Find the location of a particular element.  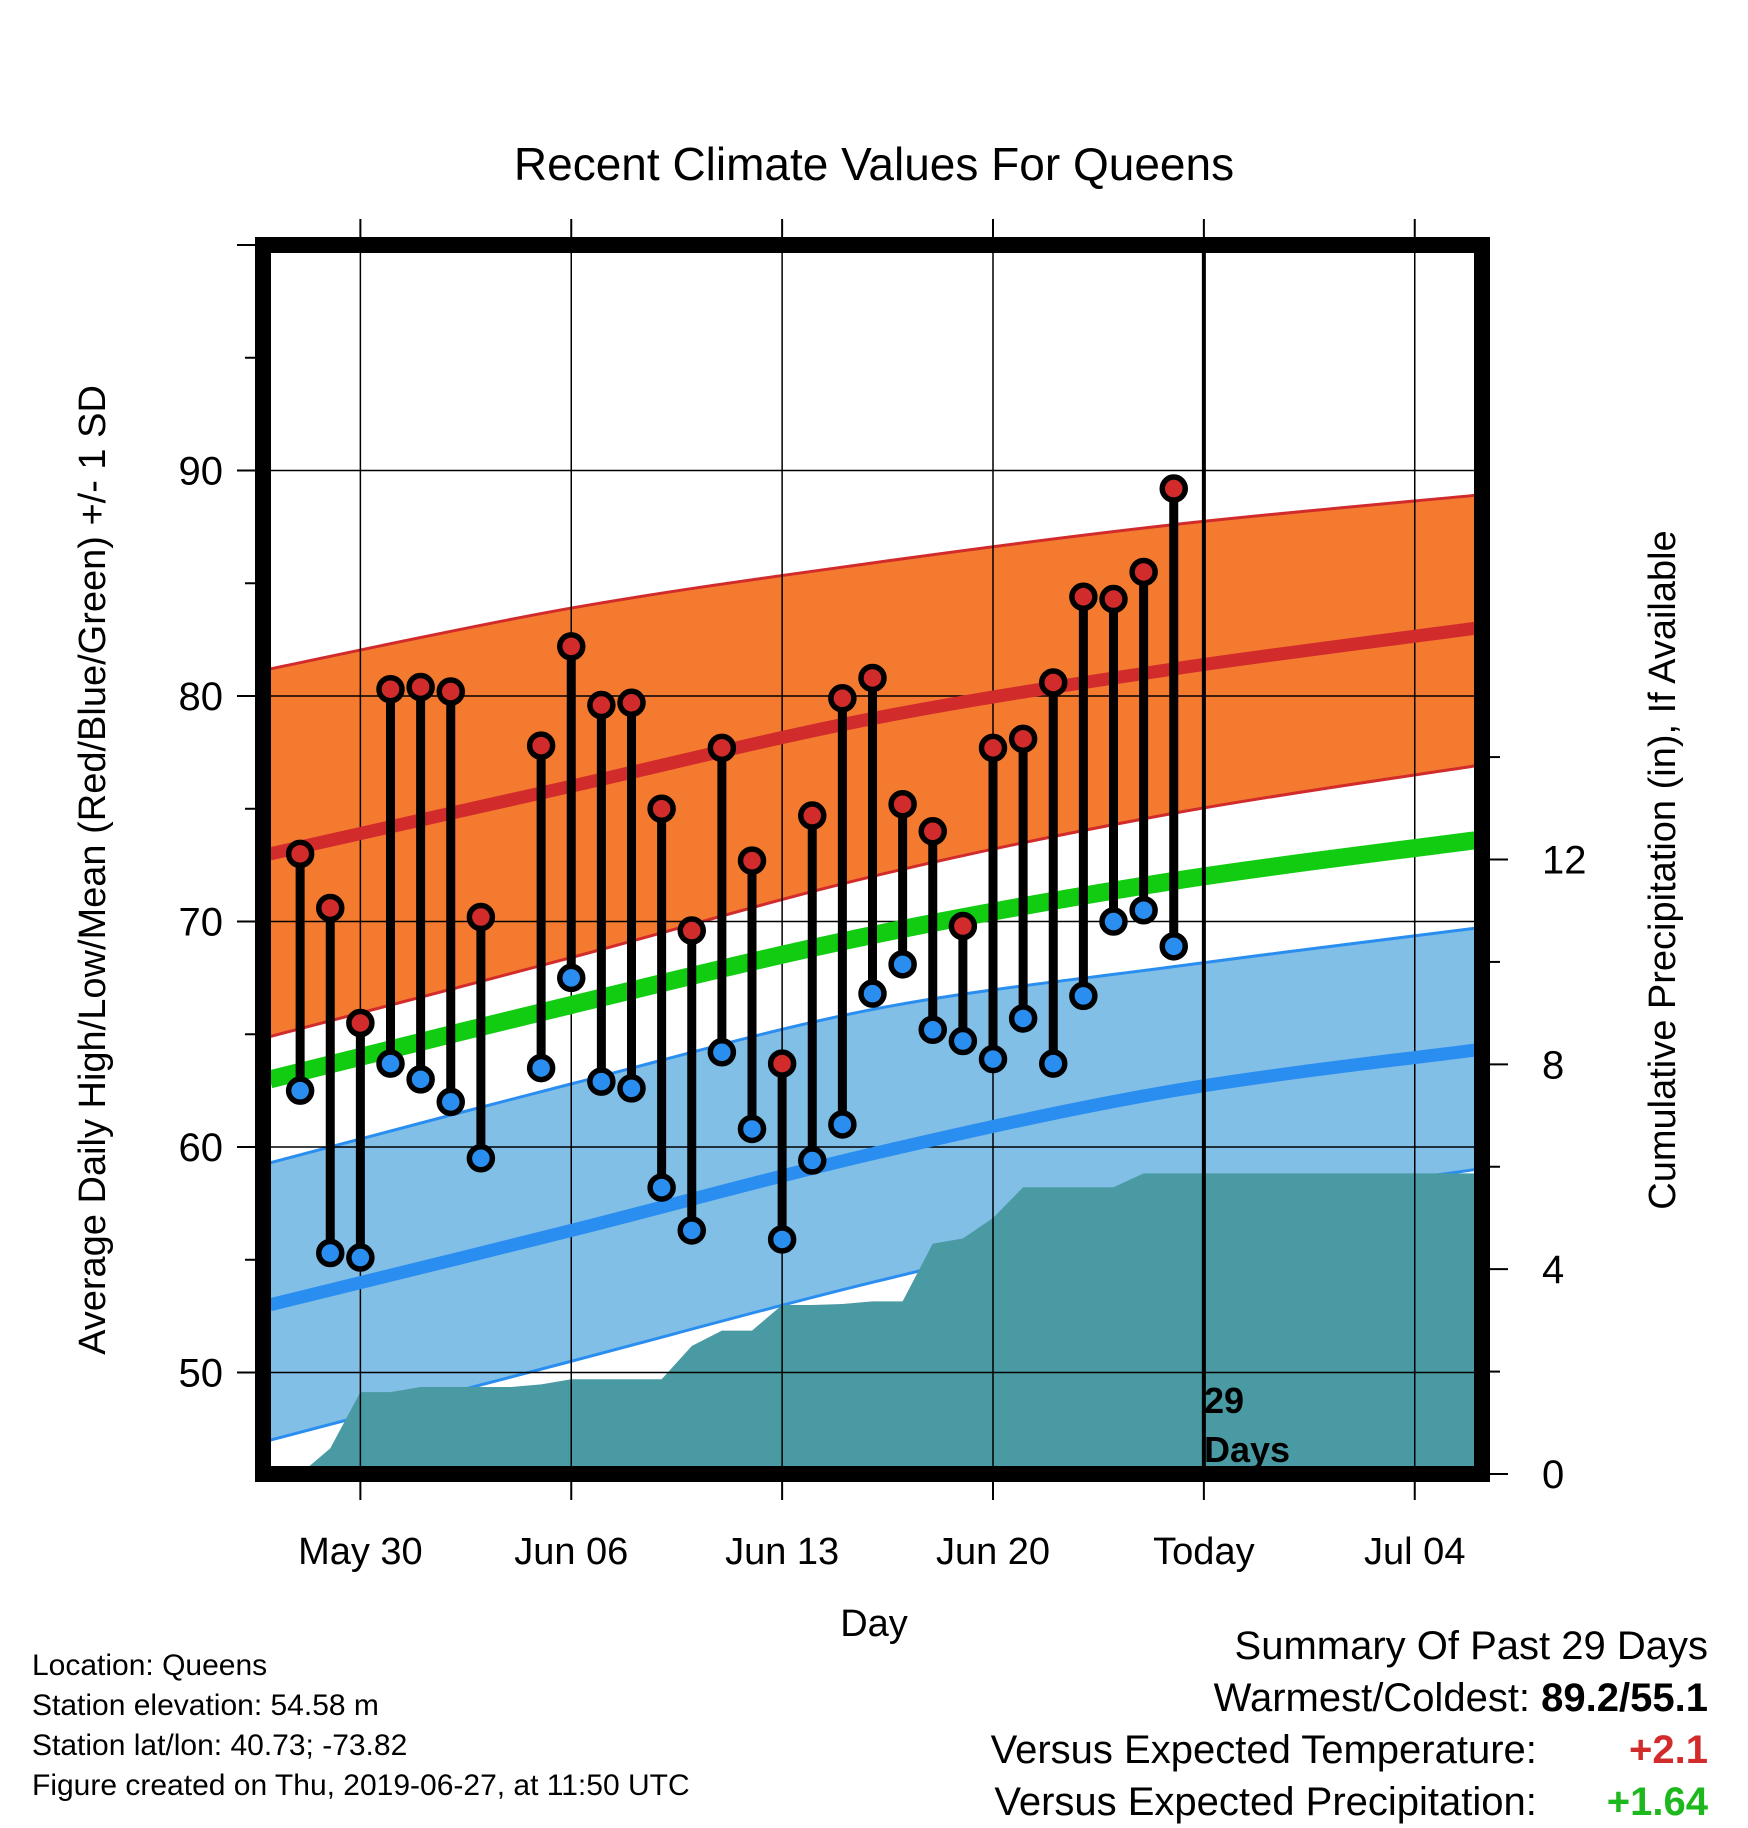

y-tick-label: 90 is located at coordinates (201, 472).